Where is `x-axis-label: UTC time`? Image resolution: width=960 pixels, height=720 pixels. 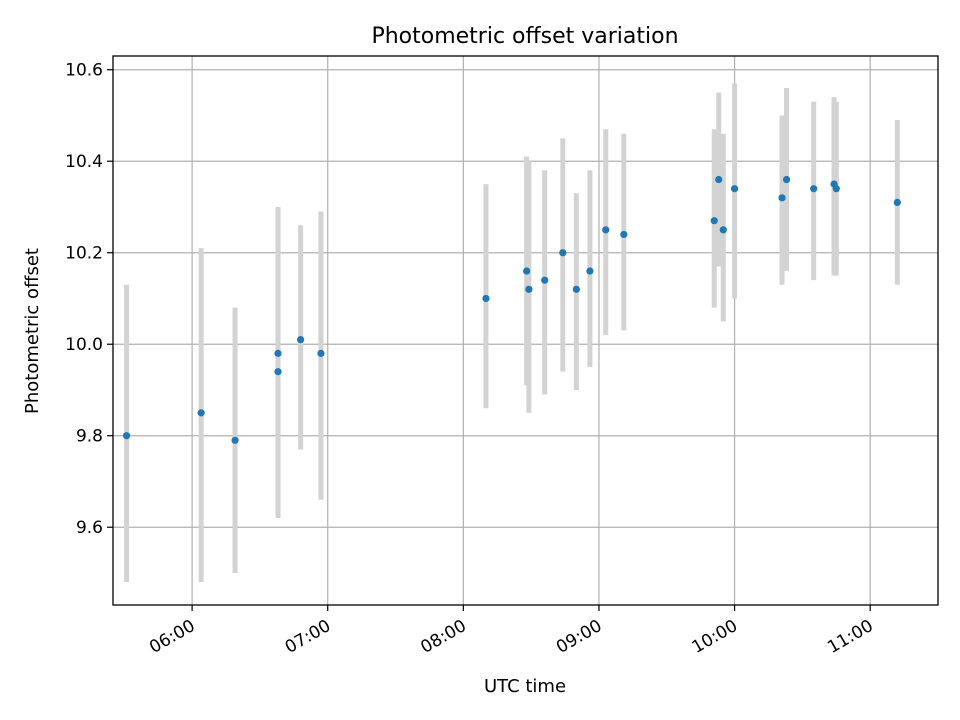
x-axis-label: UTC time is located at coordinates (525, 686).